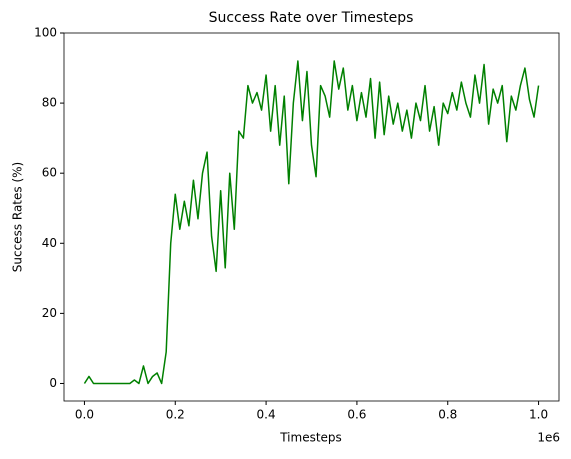  What do you see at coordinates (18, 217) in the screenshot?
I see `y-axis-label: Success Rates (%)` at bounding box center [18, 217].